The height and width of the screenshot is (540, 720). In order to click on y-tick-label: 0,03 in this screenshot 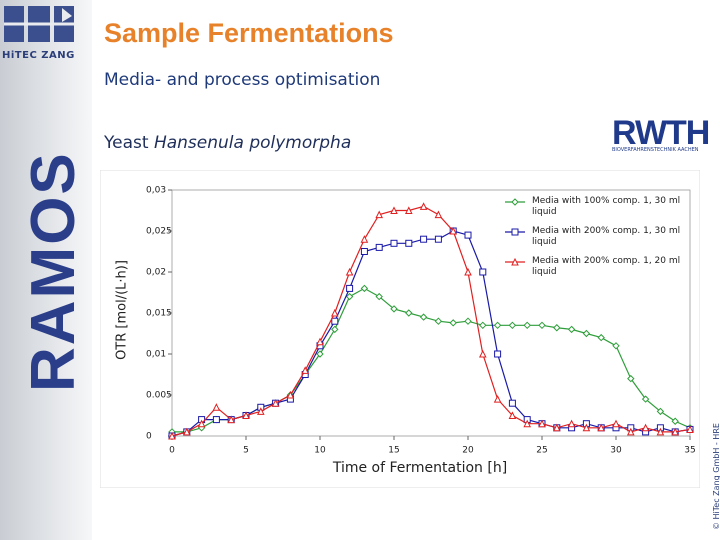, I will do `click(156, 191)`.